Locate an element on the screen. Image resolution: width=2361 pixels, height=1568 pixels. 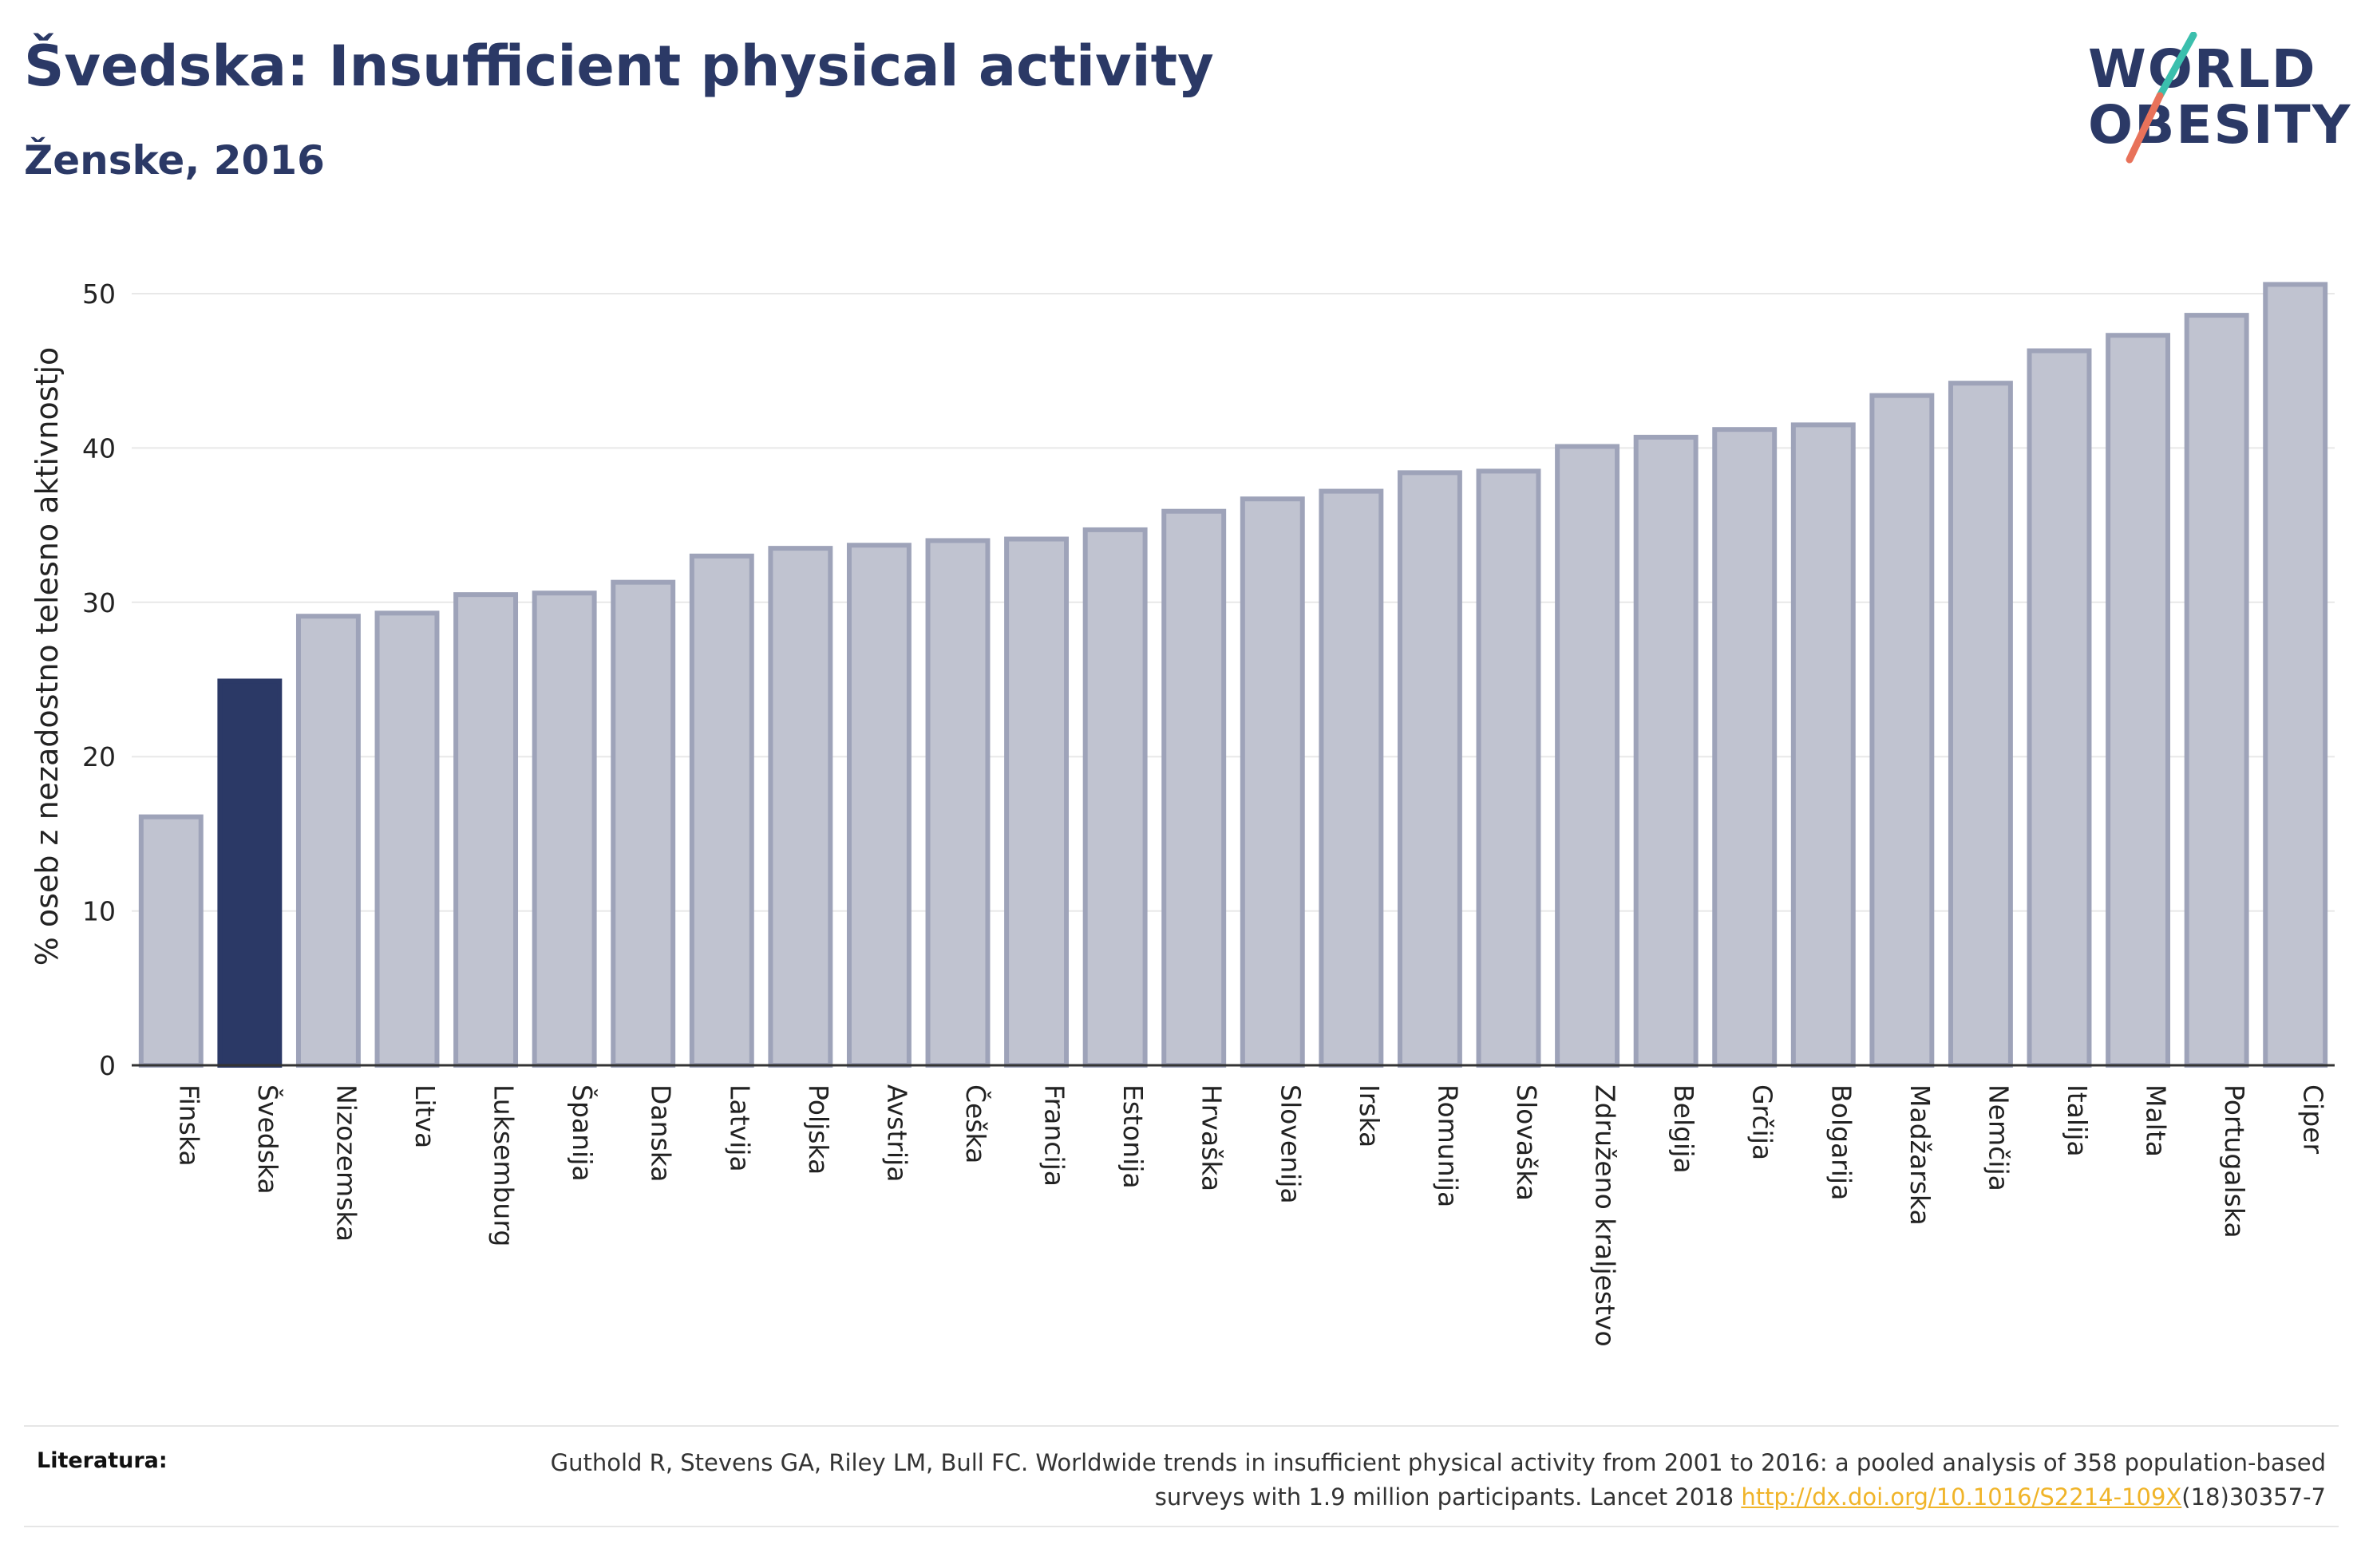
x-tick-label: Italija is located at coordinates (2077, 1120).